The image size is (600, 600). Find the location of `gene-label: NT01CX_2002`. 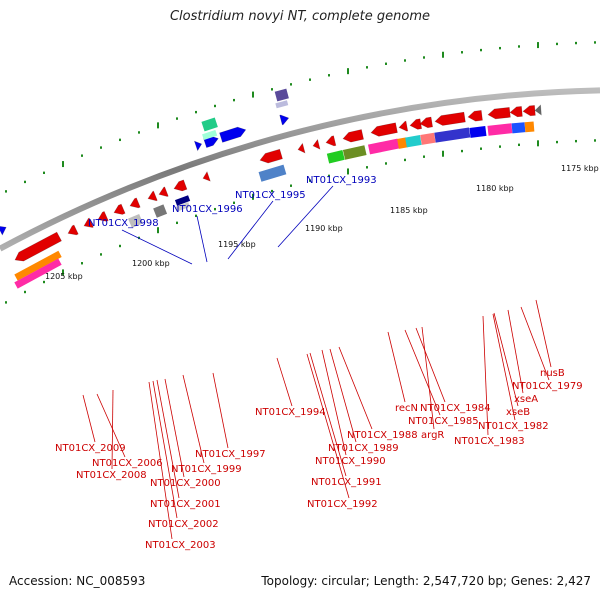

gene-label: NT01CX_2002 is located at coordinates (183, 524).